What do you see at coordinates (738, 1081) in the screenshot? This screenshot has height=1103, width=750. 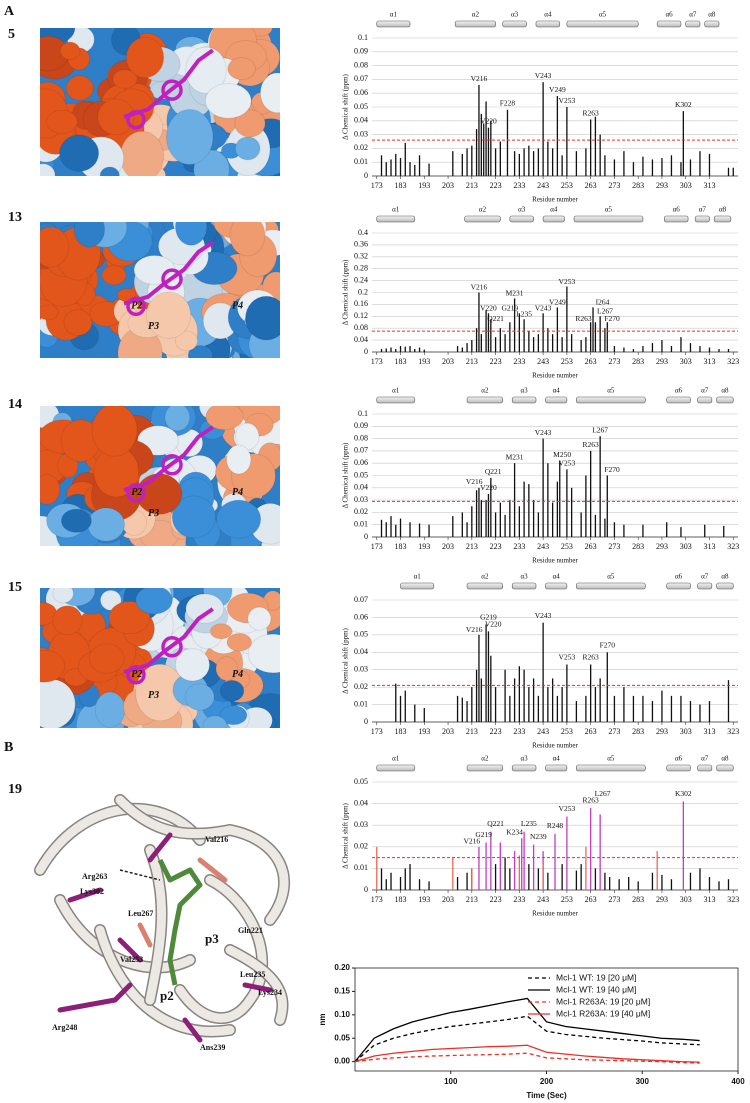 I see `x-tick-label: 400` at bounding box center [738, 1081].